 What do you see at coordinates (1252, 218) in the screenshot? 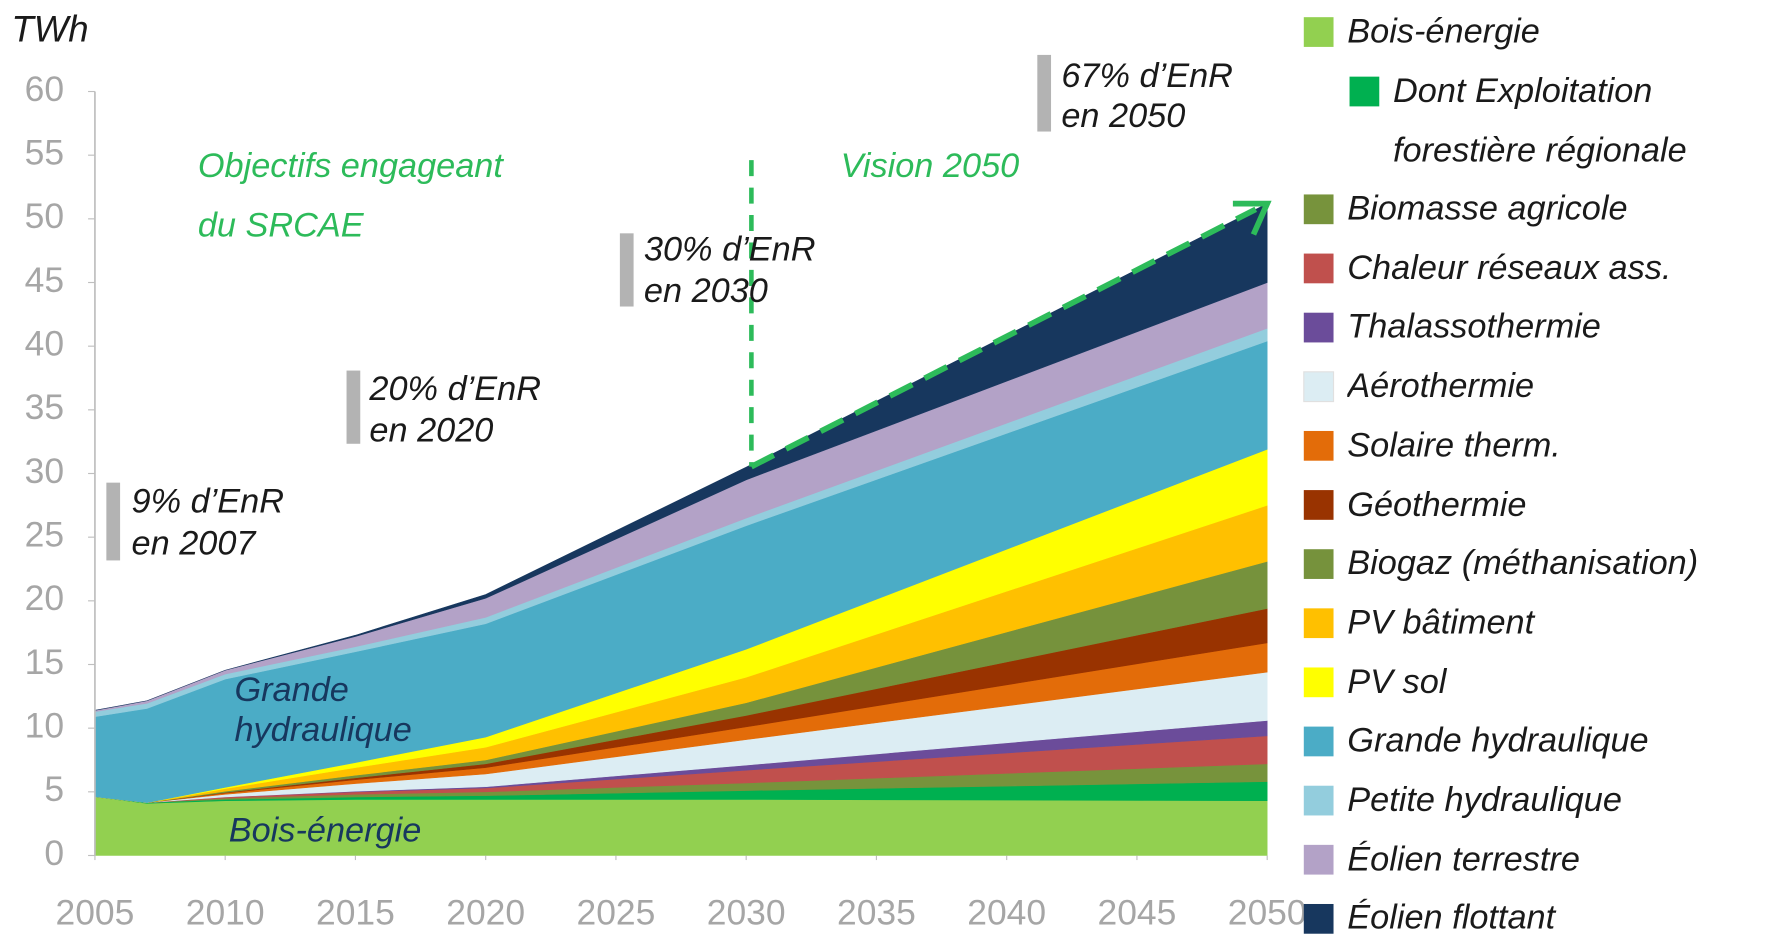
I see `arrow-head` at bounding box center [1252, 218].